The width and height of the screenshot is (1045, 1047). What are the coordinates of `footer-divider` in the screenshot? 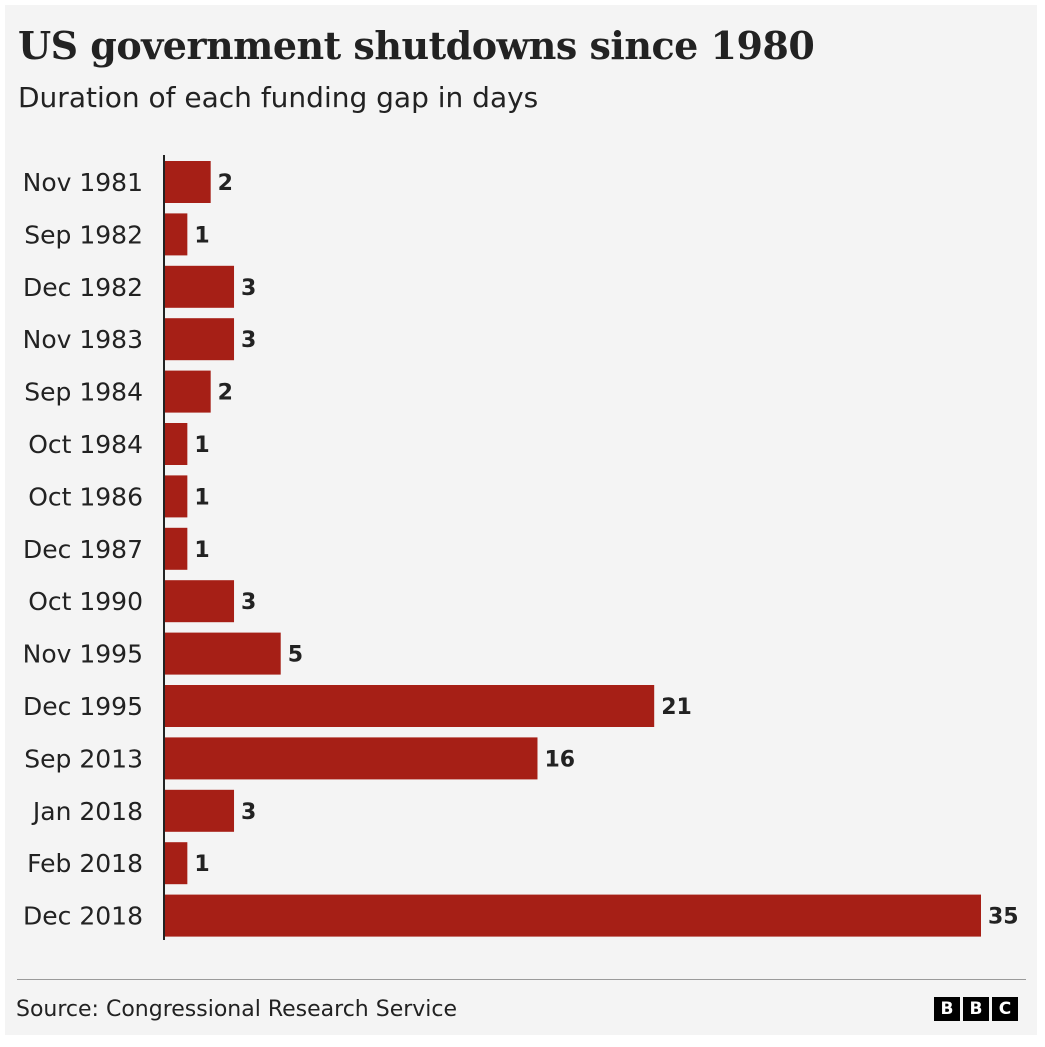 It's located at (521, 979).